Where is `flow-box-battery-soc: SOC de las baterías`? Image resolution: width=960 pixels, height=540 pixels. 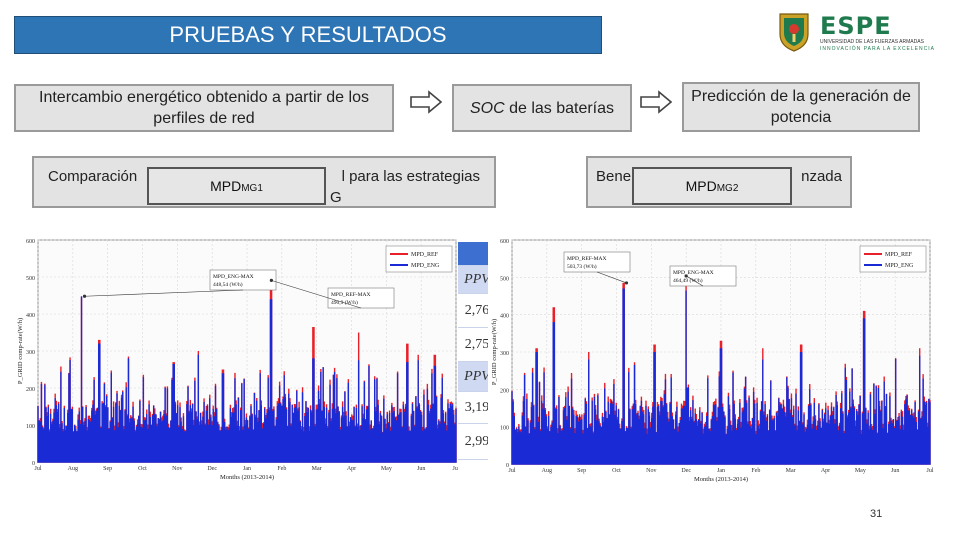
flow-box-battery-soc: SOC de las baterías is located at coordinates (542, 108).